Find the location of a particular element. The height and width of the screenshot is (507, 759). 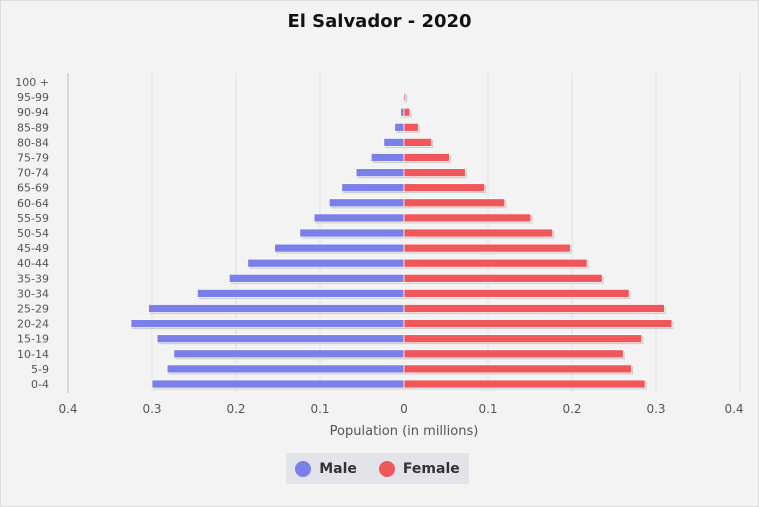

y-tick-label: 40-44 is located at coordinates (33, 263).